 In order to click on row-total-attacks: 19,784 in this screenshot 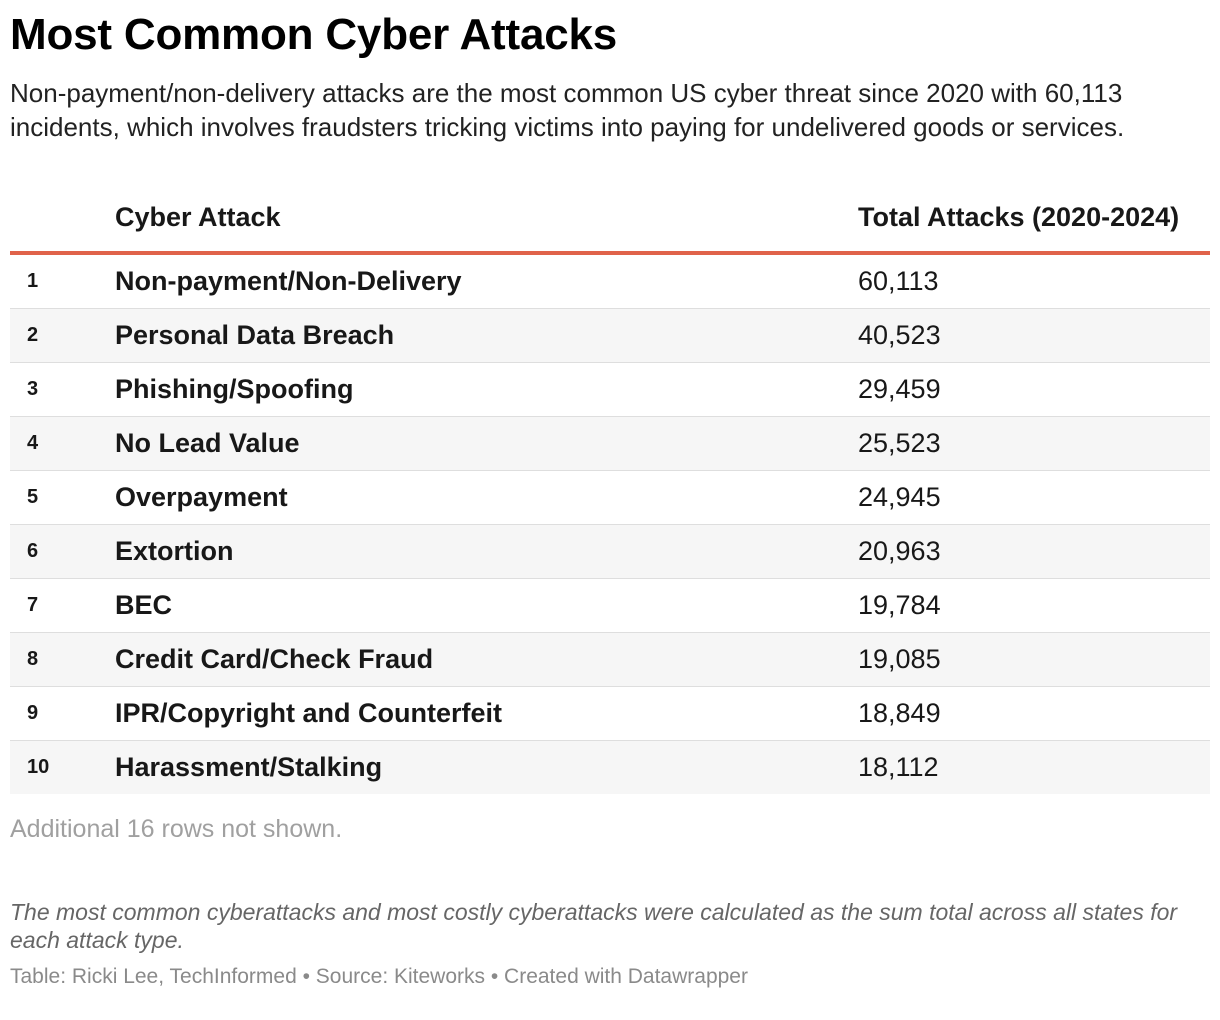, I will do `click(1034, 605)`.